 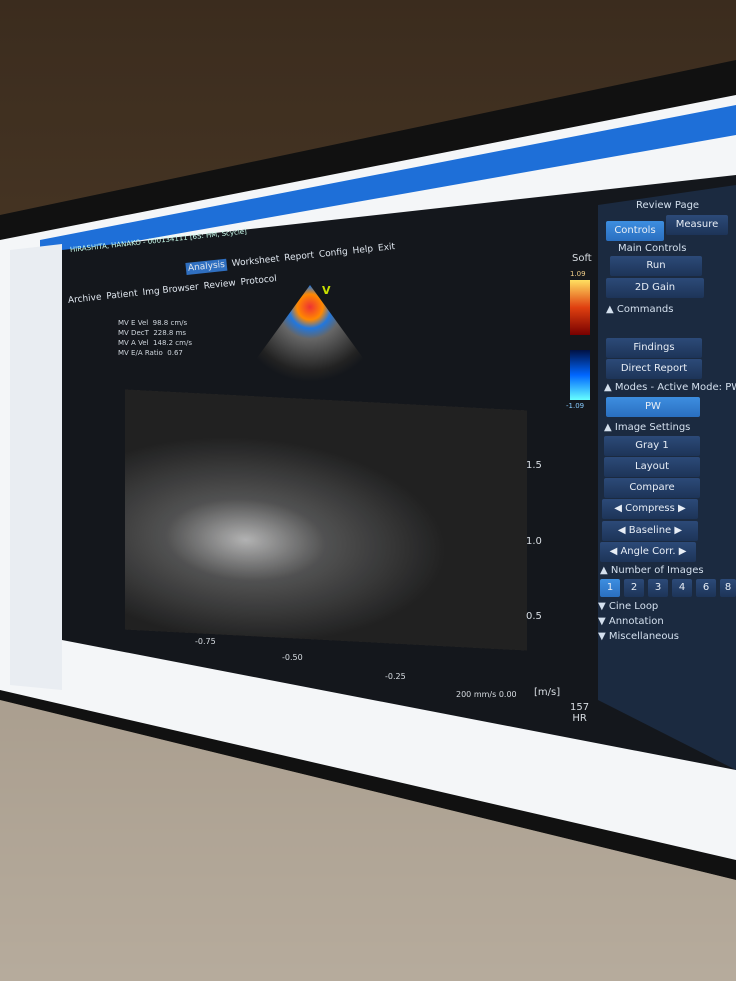 I want to click on time-tick: -0.25, so click(x=395, y=676).